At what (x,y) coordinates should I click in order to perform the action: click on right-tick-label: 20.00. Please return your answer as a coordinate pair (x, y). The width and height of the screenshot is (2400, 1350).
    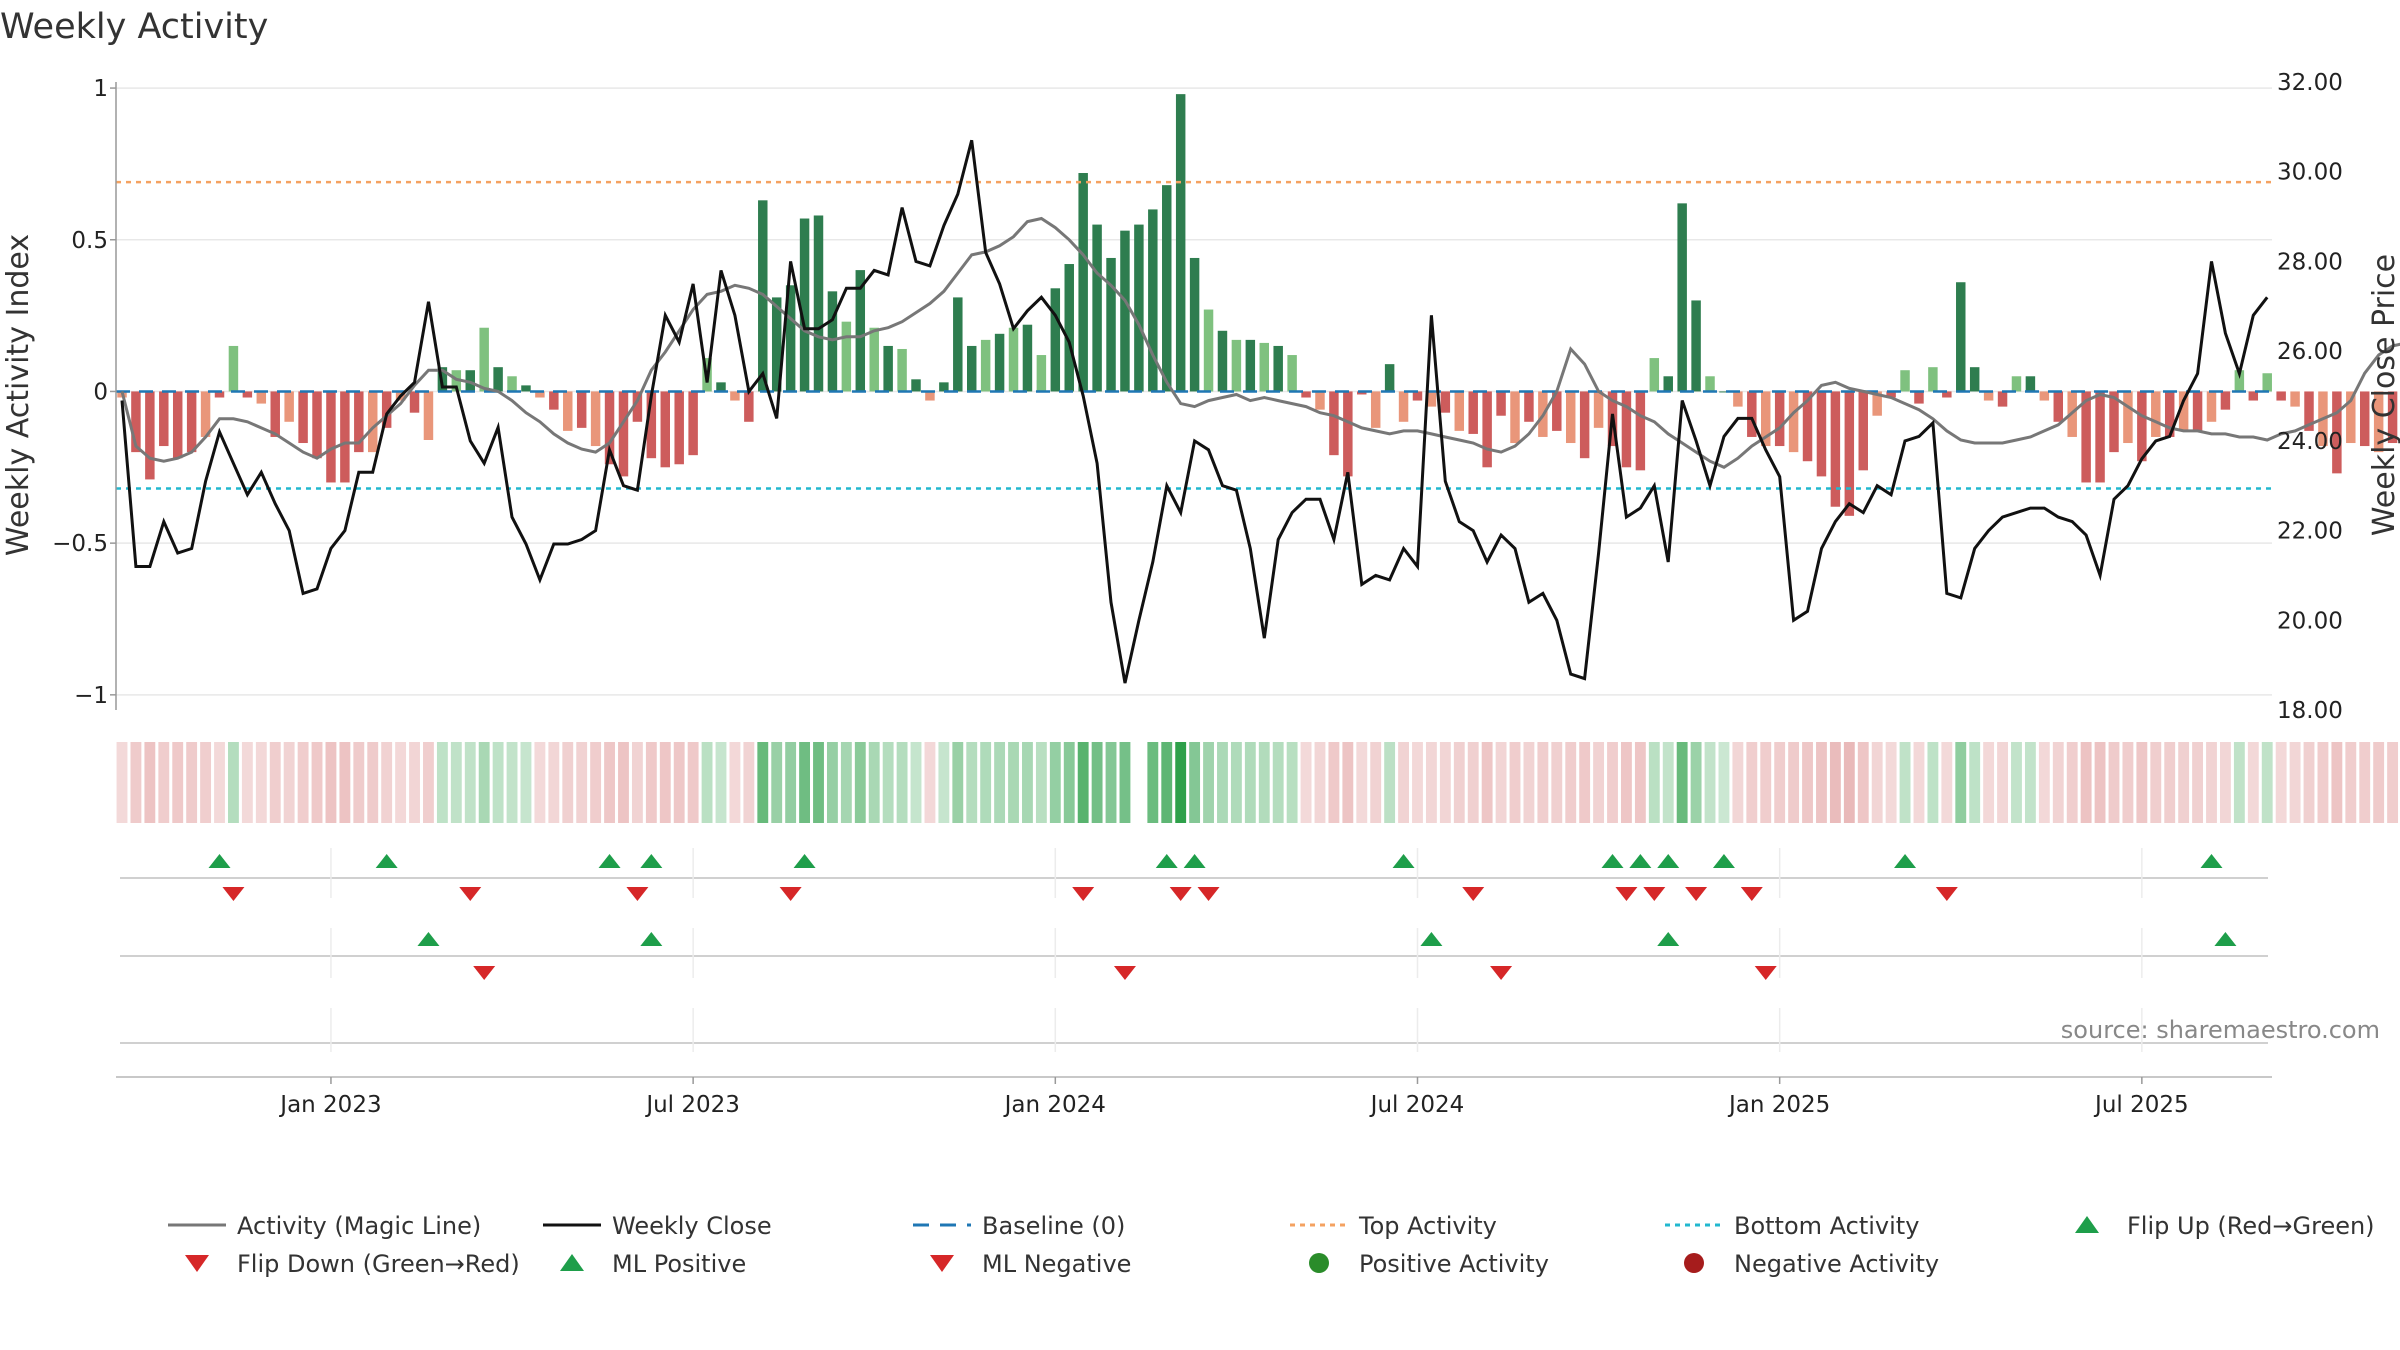
    Looking at the image, I should click on (2310, 621).